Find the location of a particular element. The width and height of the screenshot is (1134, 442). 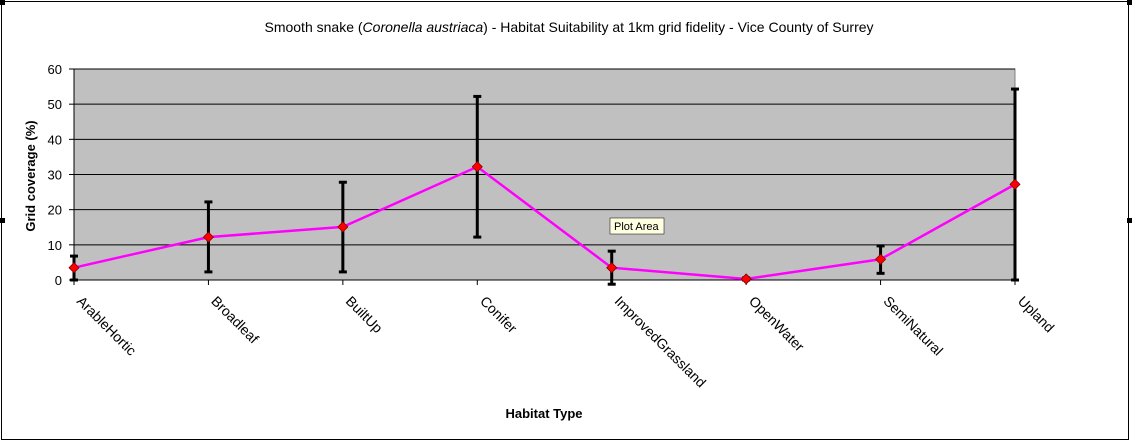

chart-title-part: Smooth snake ( is located at coordinates (313, 27).